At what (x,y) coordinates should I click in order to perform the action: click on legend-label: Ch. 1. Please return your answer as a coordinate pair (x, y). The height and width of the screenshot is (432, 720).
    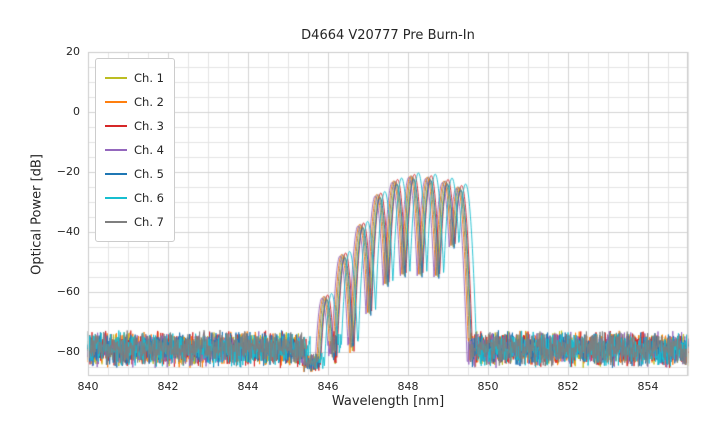
    Looking at the image, I should click on (149, 78).